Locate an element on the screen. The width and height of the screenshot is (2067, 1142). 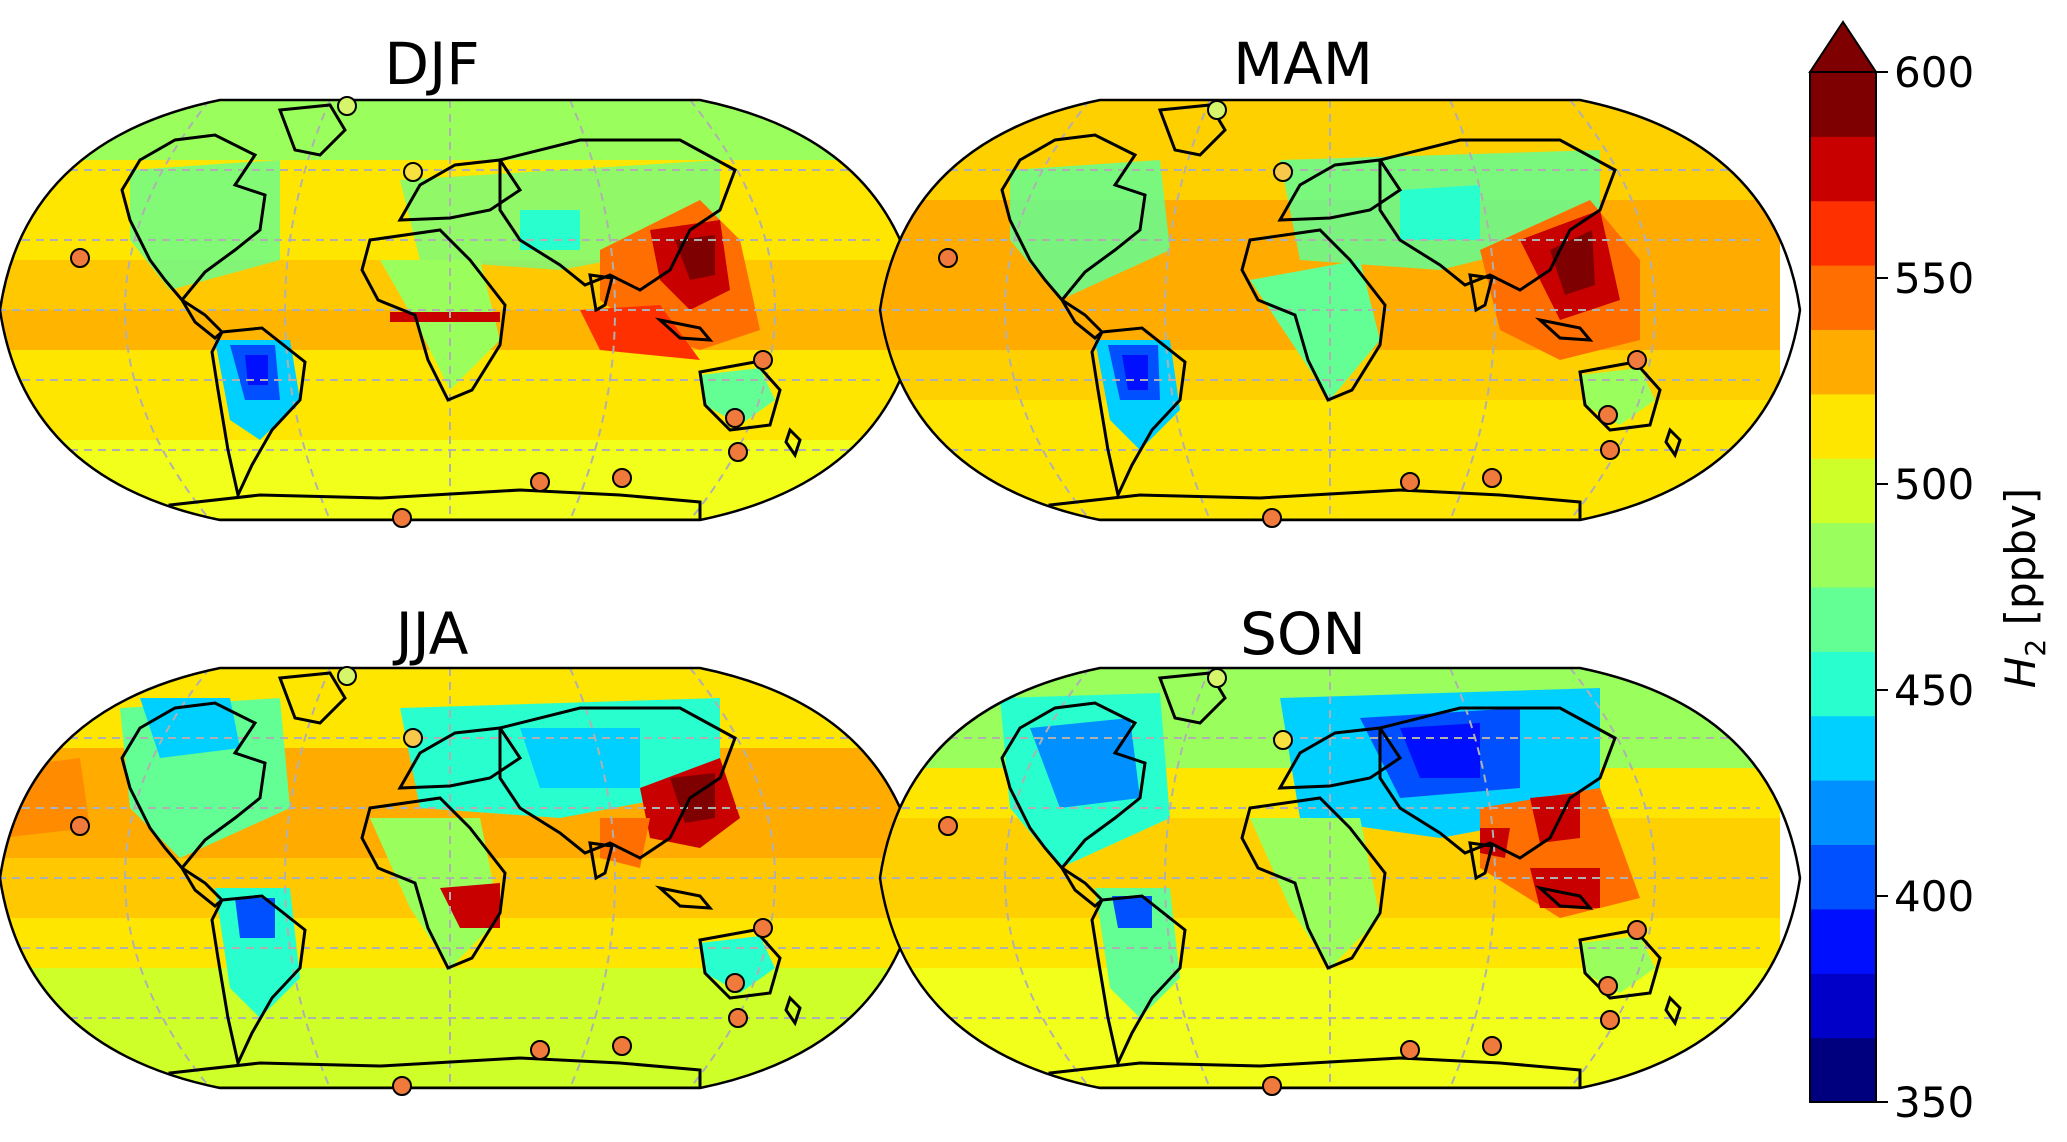
colorbar-tick-label: 450 is located at coordinates (1934, 690).